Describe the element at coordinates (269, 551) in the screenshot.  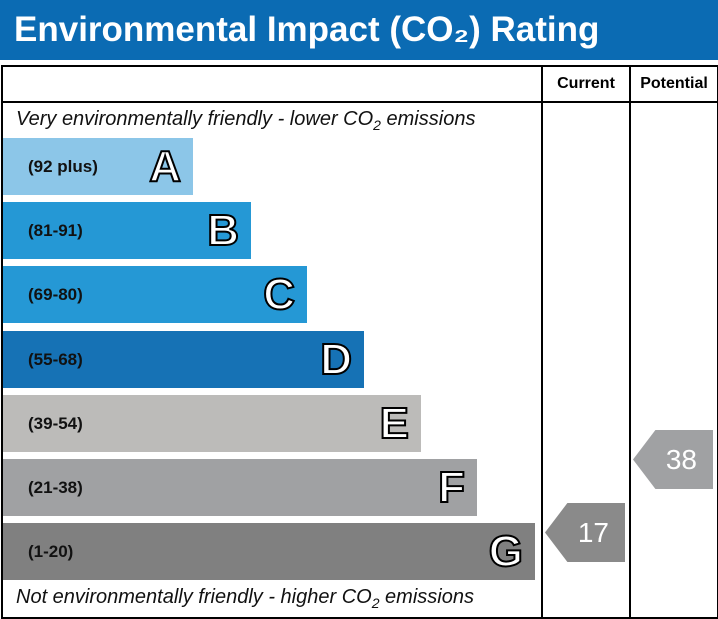
I see `band-bar-g: (1-20) G` at that location.